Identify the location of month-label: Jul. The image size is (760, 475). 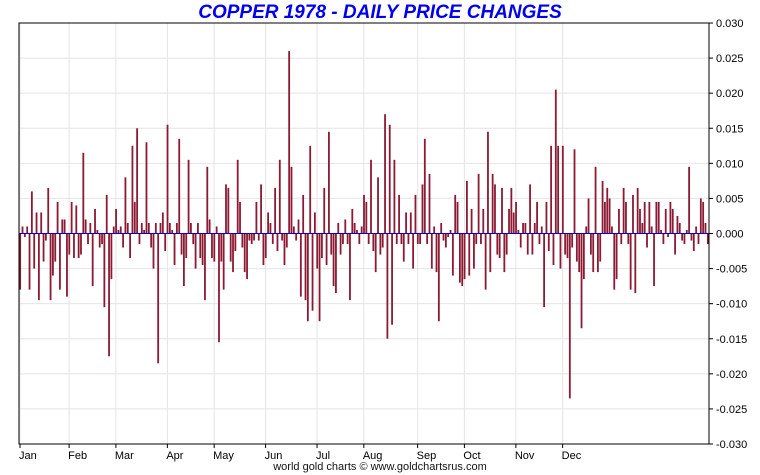
(323, 456).